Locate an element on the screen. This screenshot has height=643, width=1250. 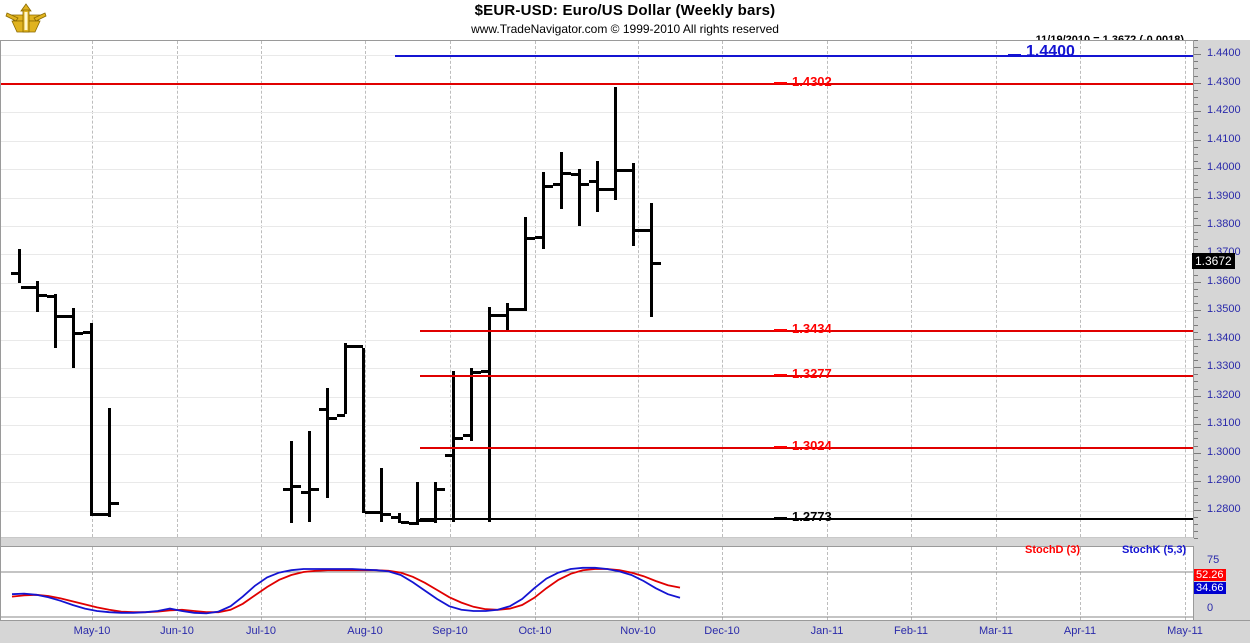
date-axis-label: Apr-11 is located at coordinates (1080, 631).